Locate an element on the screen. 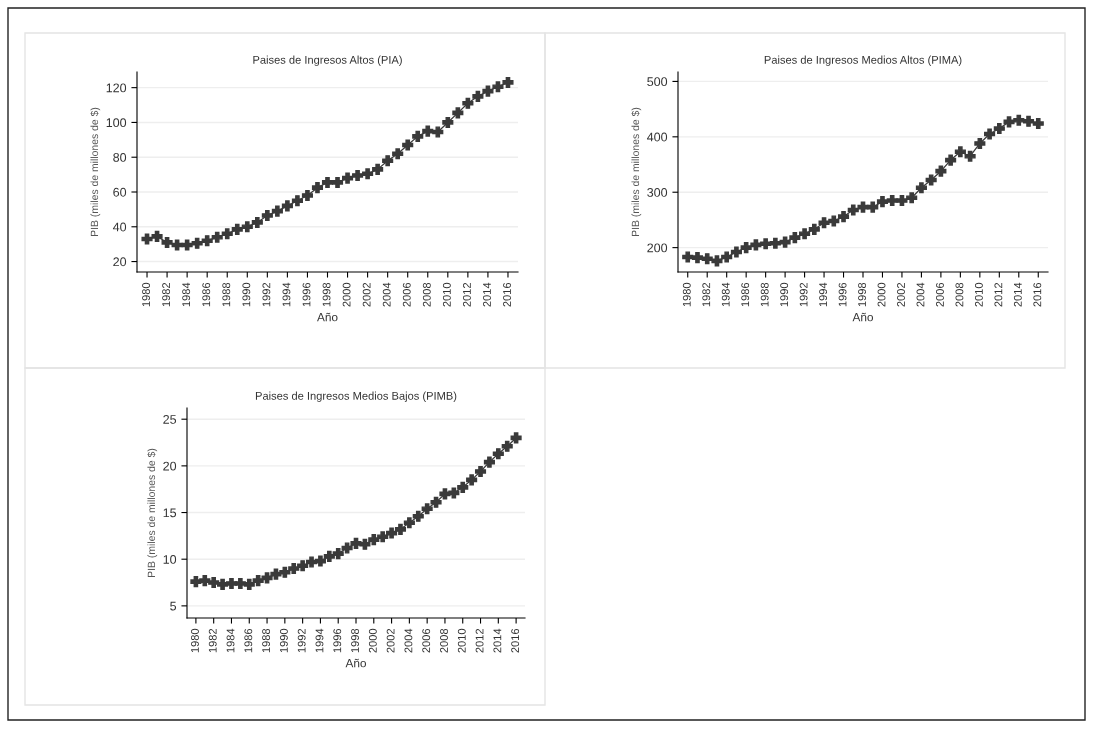  x-tick-label: 1998 is located at coordinates (862, 294).